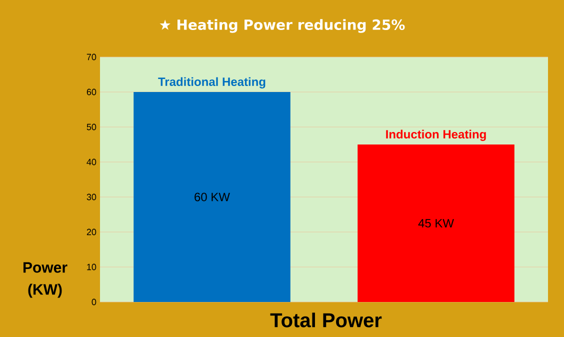 The width and height of the screenshot is (564, 337). I want to click on y-tick-label: 40, so click(91, 162).